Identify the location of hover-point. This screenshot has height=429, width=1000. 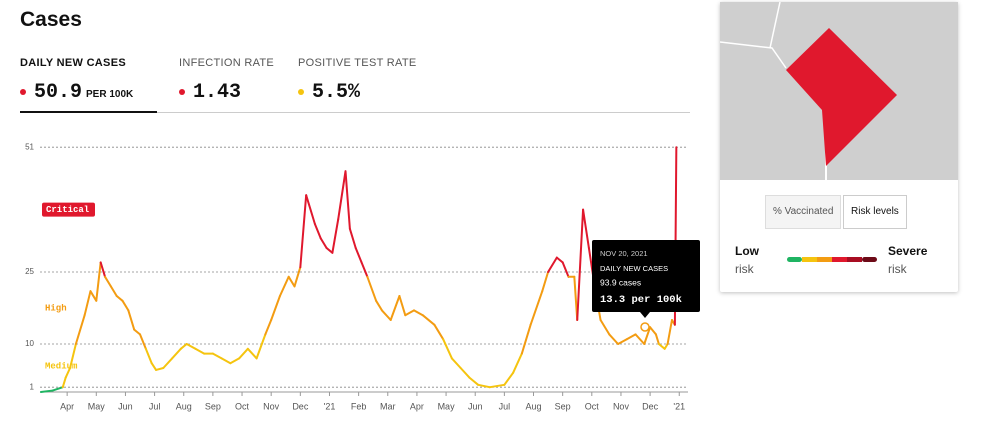
(645, 327).